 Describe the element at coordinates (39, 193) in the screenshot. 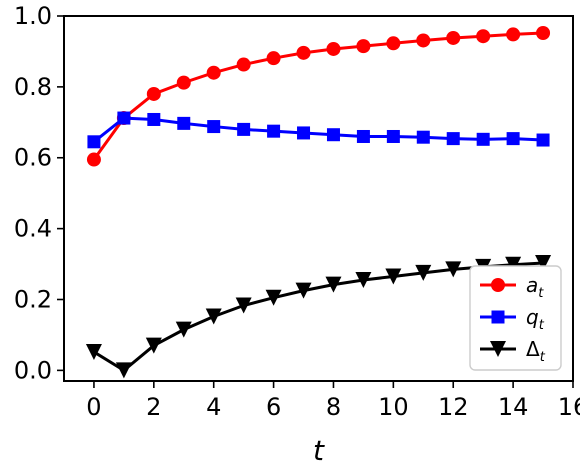

I see `y-axis: 0.0 0.2 0.4 0.6 0.8 1.0` at that location.